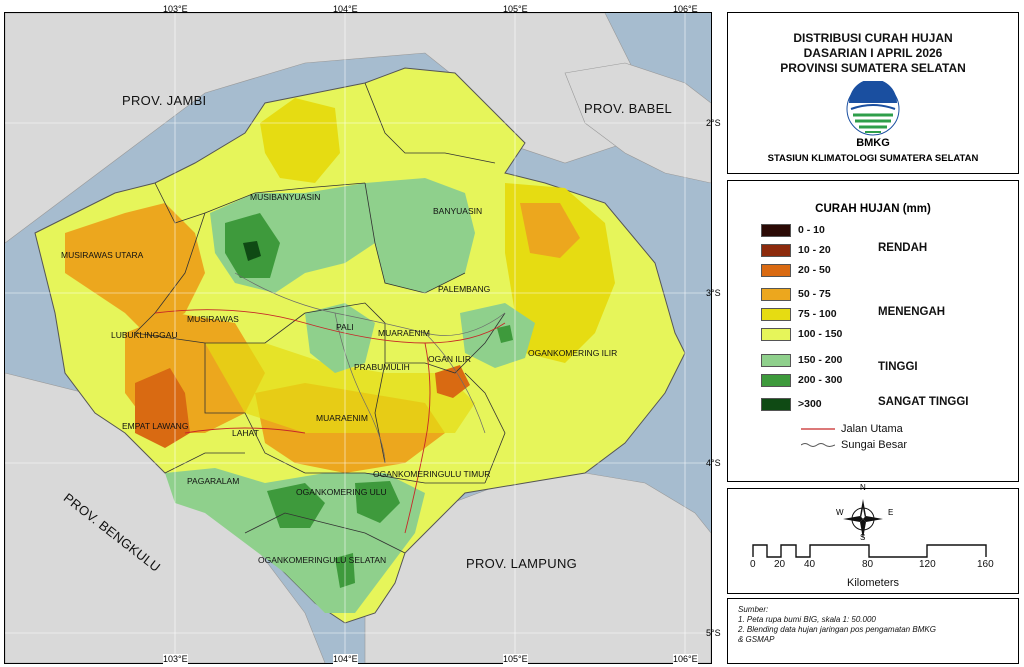  I want to click on source-line-3: & GSMAP, so click(756, 639).